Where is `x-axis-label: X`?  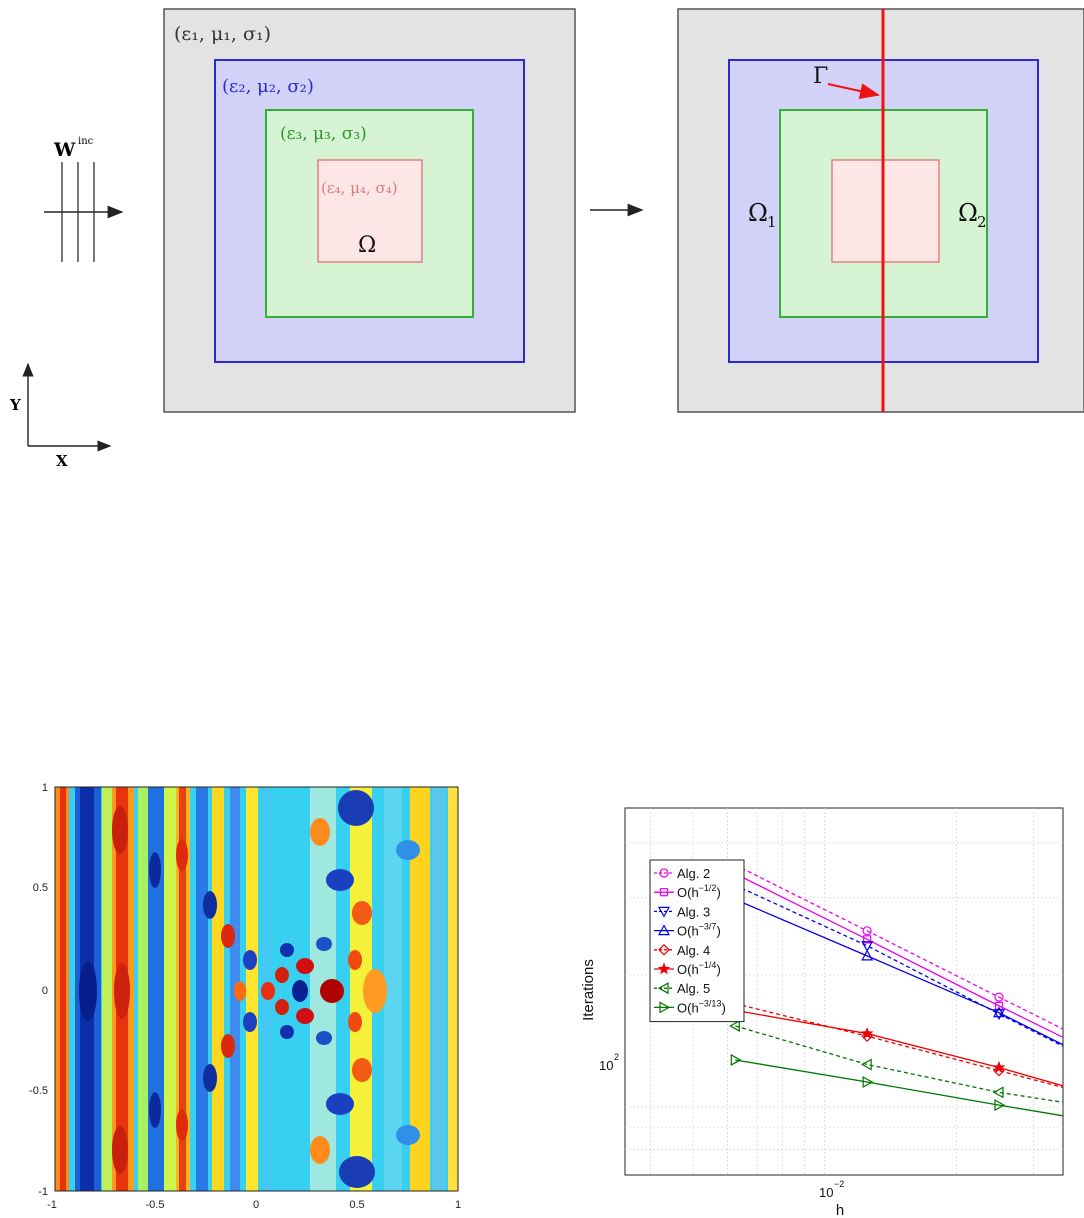
x-axis-label: X is located at coordinates (62, 461).